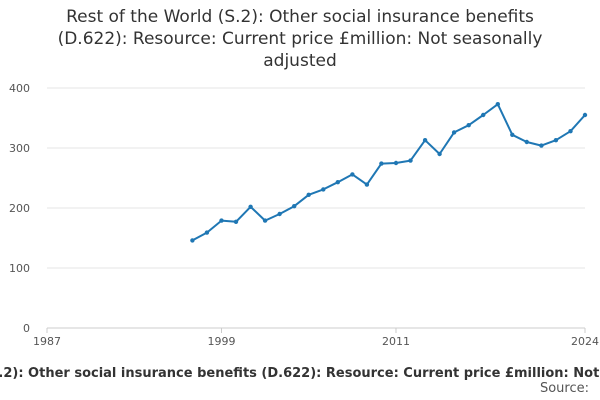 This screenshot has width=600, height=400. Describe the element at coordinates (337, 182) in the screenshot. I see `data-point-2007` at that location.